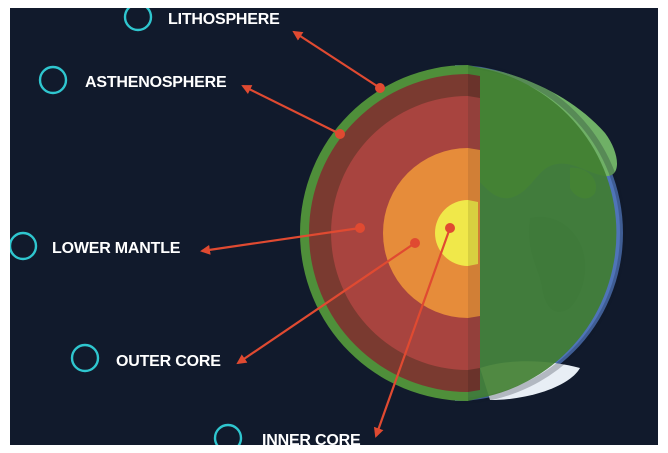 This screenshot has width=668, height=453. Describe the element at coordinates (328, 301) in the screenshot. I see `pointer-outer-core` at that location.